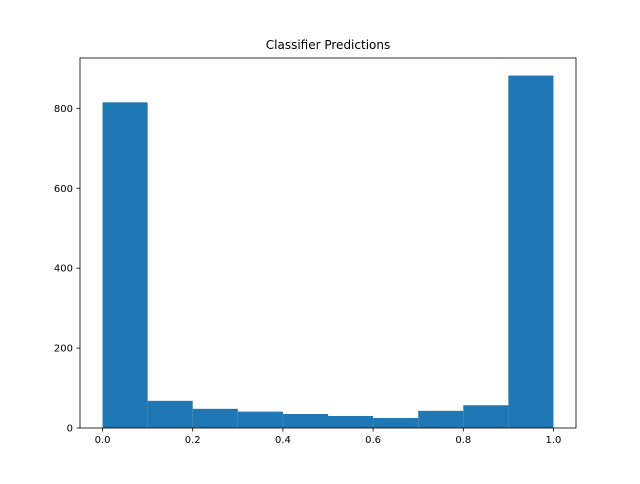  I want to click on y-axis-ticks: 0 200 400 600 800, so click(67, 269).